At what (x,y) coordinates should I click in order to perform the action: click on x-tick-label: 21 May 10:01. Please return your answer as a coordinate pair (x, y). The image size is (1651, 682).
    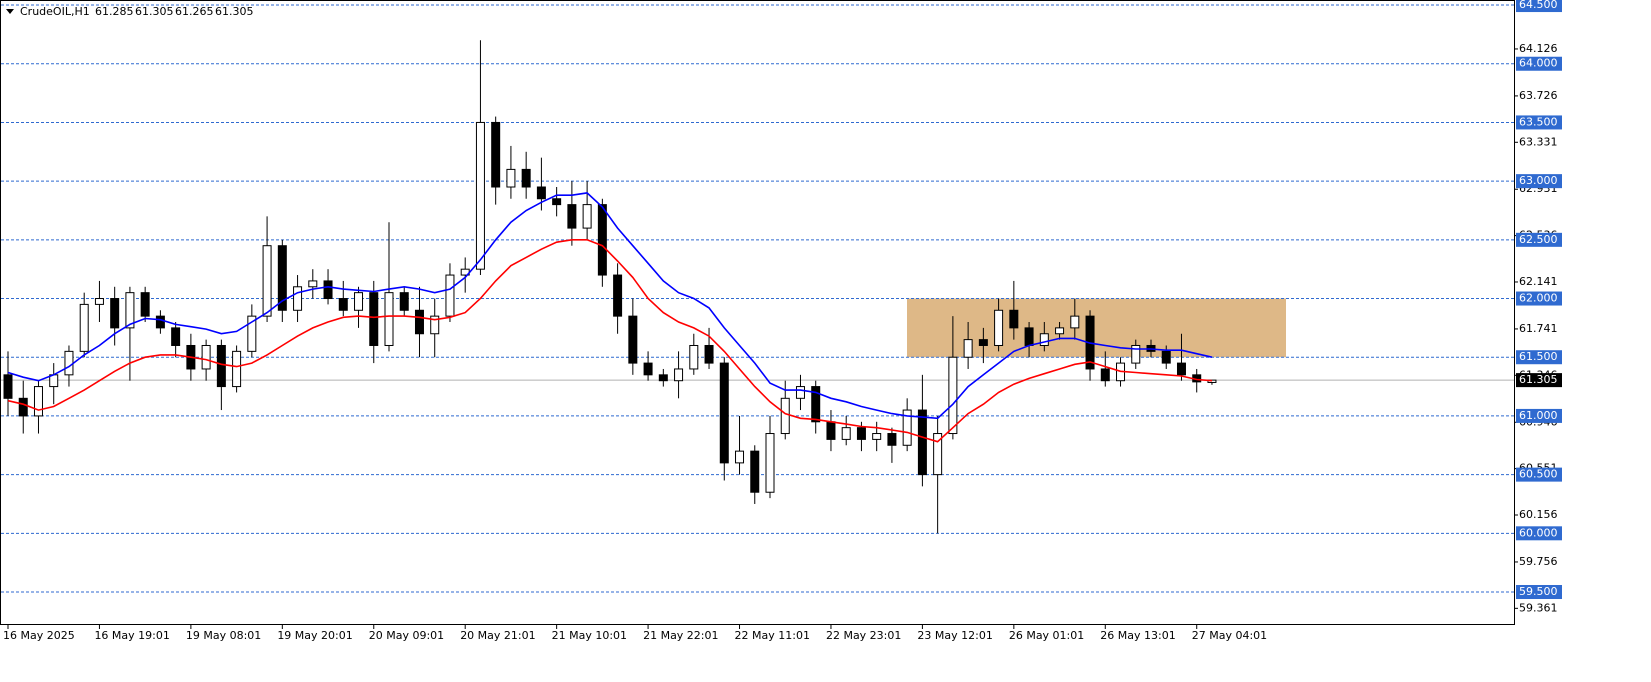
    Looking at the image, I should click on (589, 635).